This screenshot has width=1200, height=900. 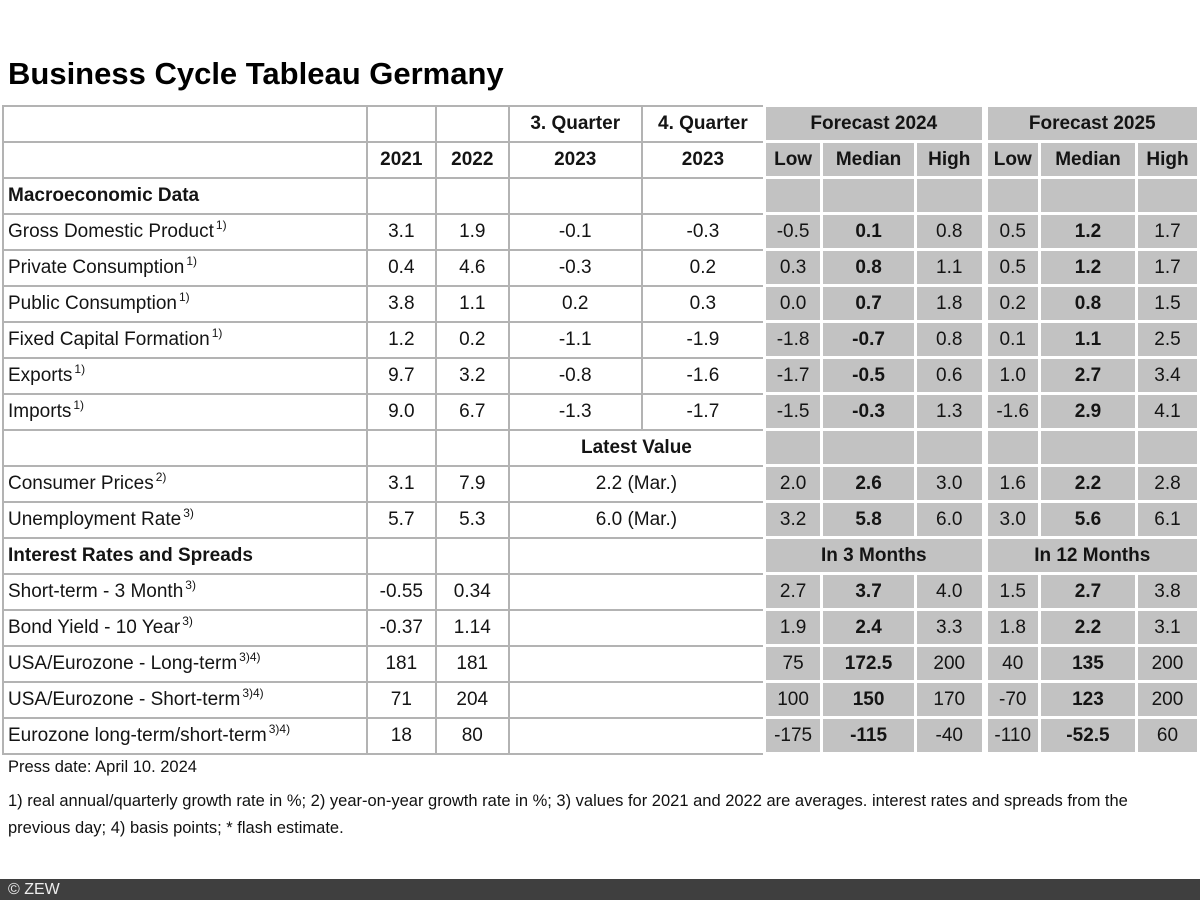 What do you see at coordinates (401, 699) in the screenshot?
I see `value-cell: 71` at bounding box center [401, 699].